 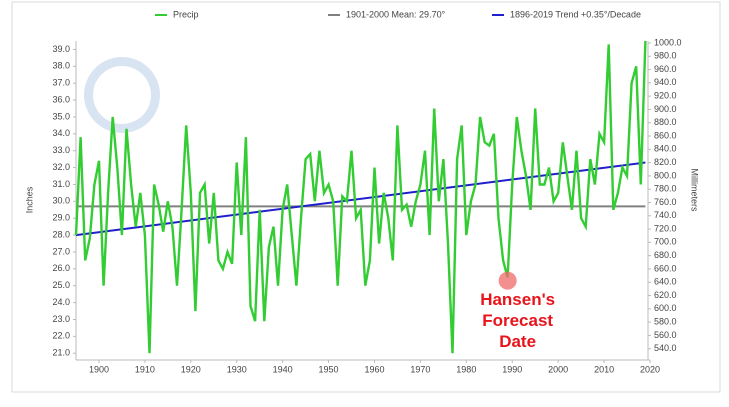 What do you see at coordinates (665, 255) in the screenshot?
I see `y2-tick-label: 680.0` at bounding box center [665, 255].